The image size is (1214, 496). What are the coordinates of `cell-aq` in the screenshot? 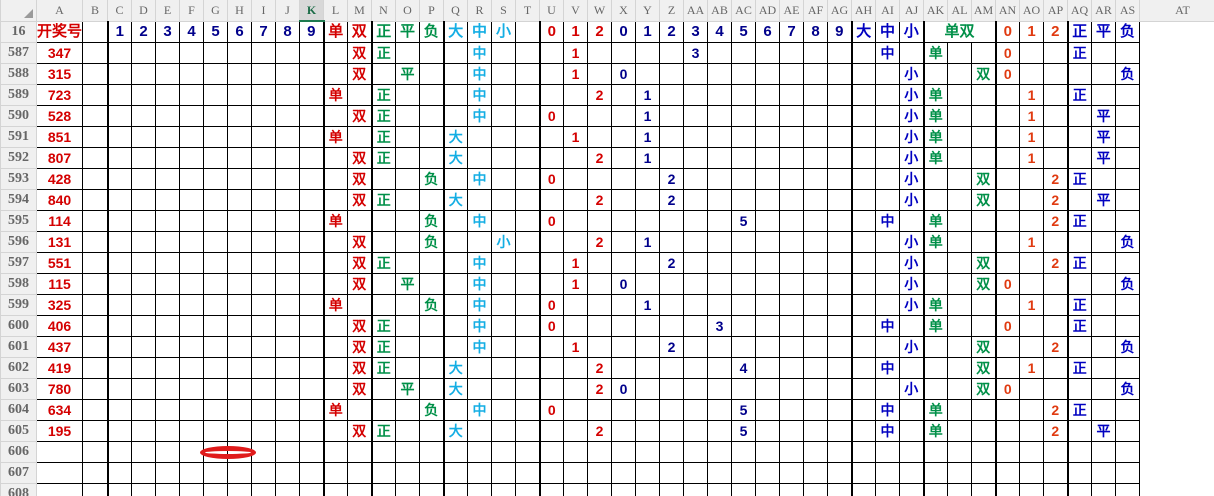 It's located at (1079, 284).